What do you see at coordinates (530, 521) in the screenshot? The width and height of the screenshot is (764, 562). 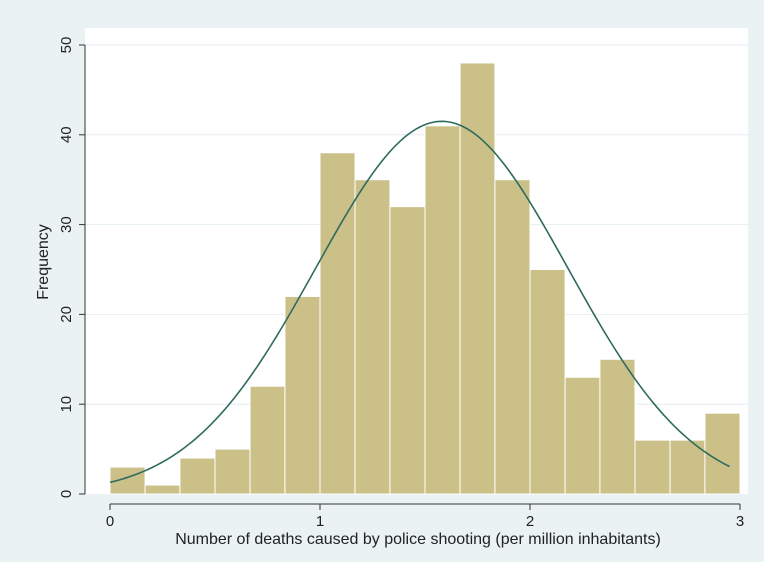 I see `x-tick-label-2: 2` at bounding box center [530, 521].